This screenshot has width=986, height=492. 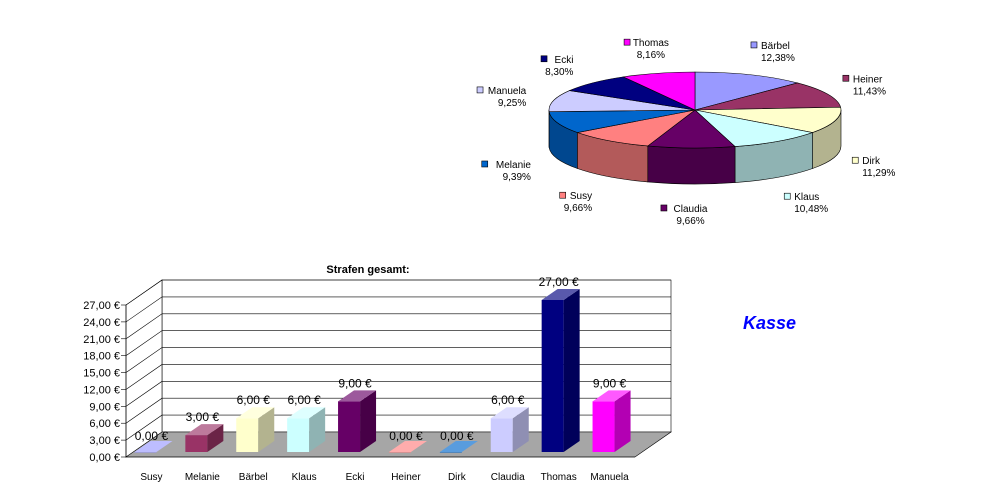 I want to click on pie-label-percent: 10,48%, so click(x=811, y=209).